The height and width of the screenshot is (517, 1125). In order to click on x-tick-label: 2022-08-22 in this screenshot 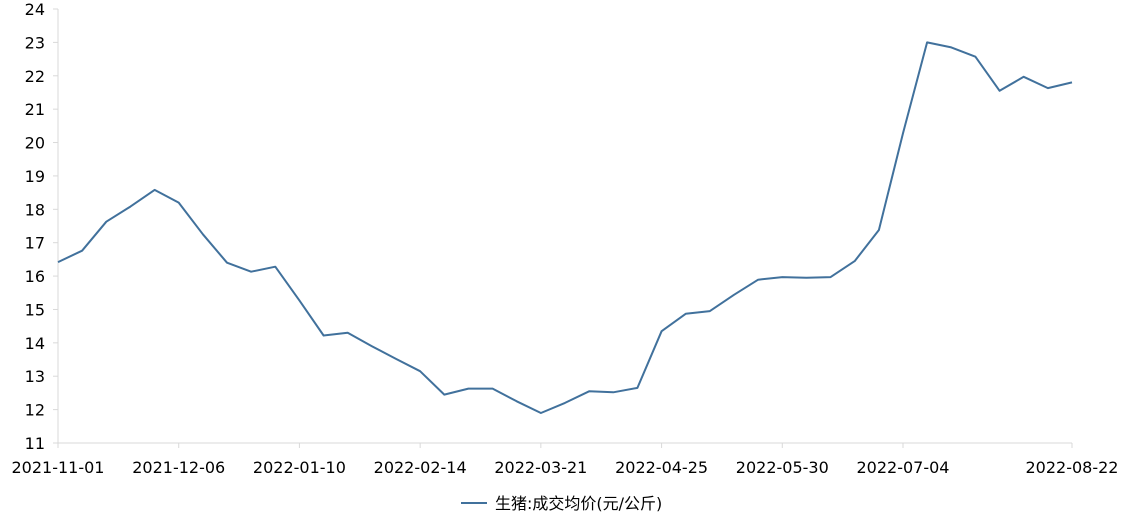, I will do `click(1072, 467)`.